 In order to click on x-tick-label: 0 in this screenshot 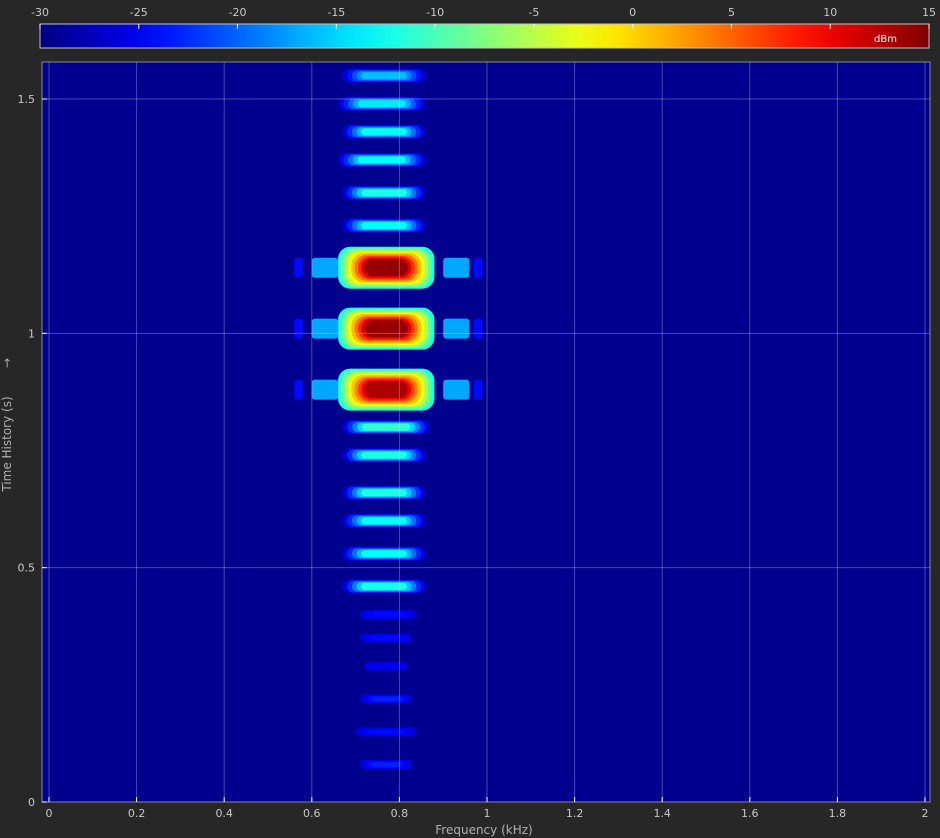, I will do `click(49, 813)`.